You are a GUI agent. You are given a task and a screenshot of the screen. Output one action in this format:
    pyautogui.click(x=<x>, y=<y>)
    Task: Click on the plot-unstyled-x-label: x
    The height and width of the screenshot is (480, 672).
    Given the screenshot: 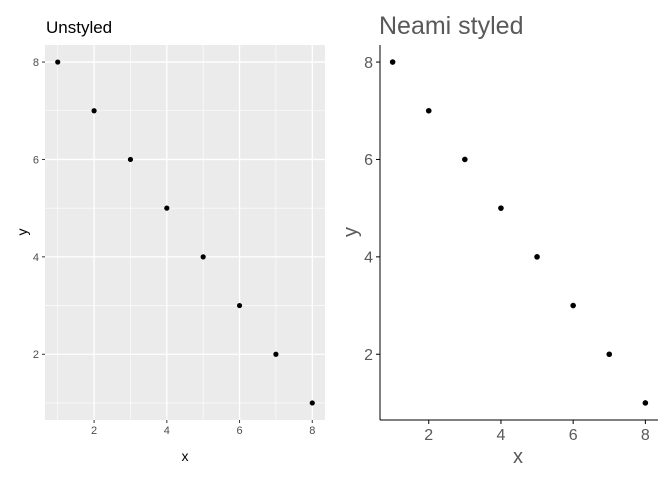 What is the action you would take?
    pyautogui.click(x=185, y=456)
    